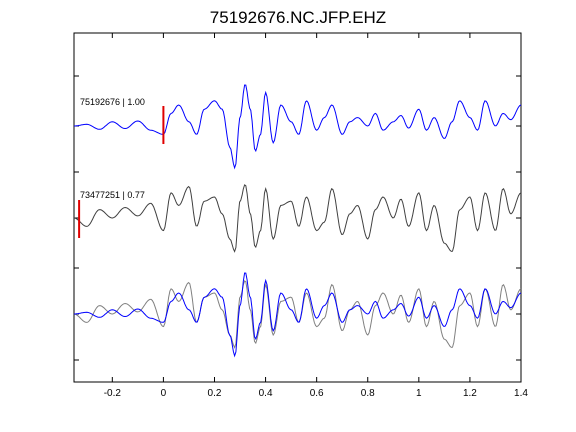  I want to click on x-tick-label: 0, so click(164, 393).